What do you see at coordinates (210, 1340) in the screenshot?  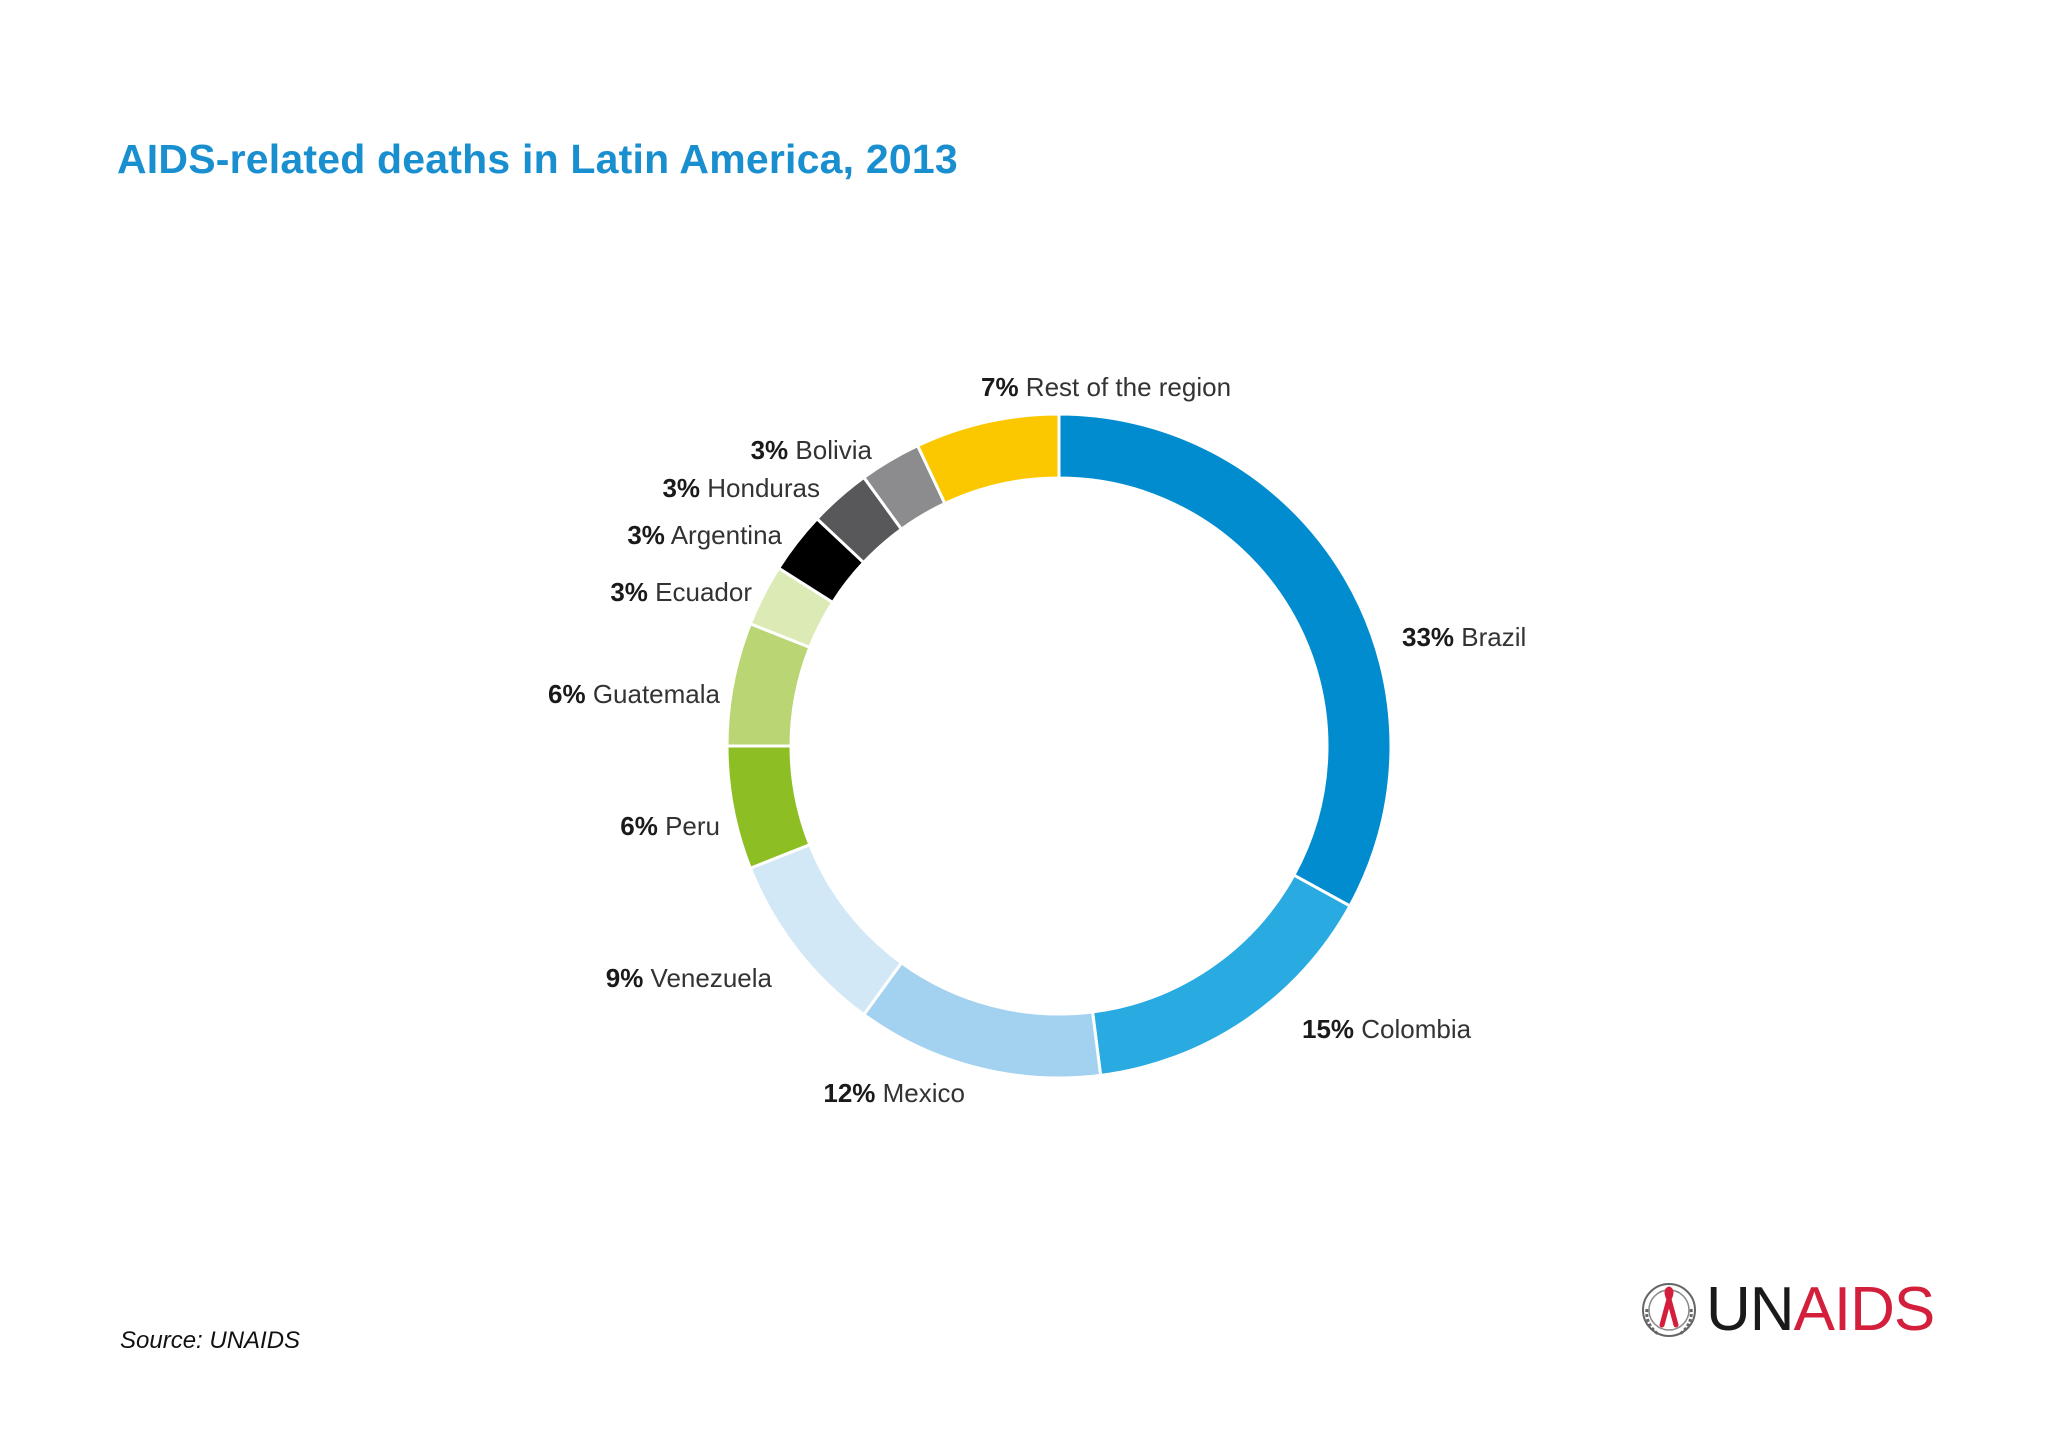 I see `source-note: Source: UNAIDS` at bounding box center [210, 1340].